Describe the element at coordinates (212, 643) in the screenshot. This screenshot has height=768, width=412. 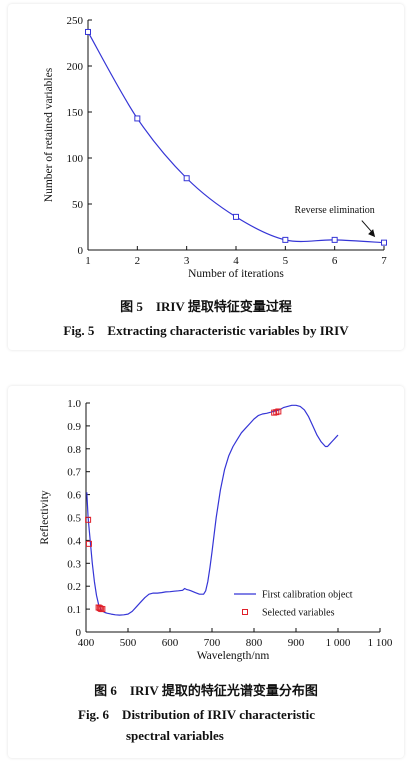
I see `x-tick-label: 700` at that location.